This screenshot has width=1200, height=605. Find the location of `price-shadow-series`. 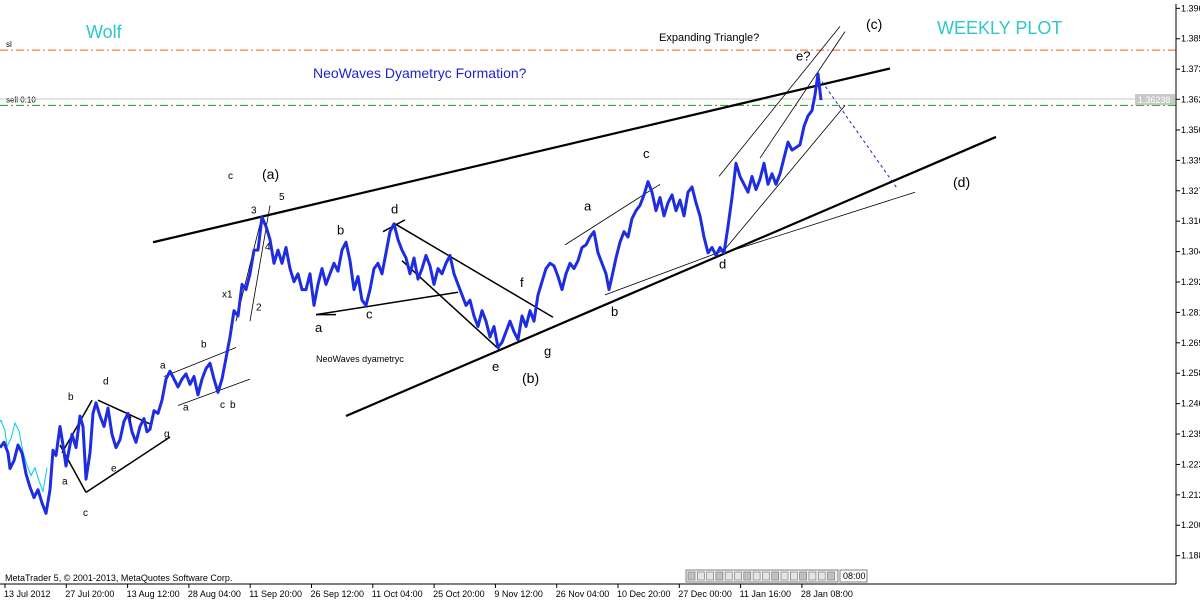

price-shadow-series is located at coordinates (24, 456).